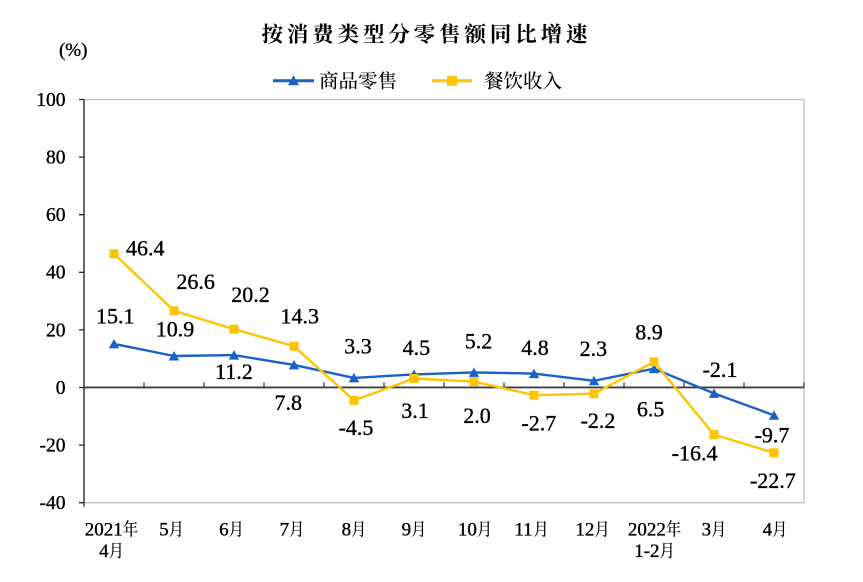 The height and width of the screenshot is (582, 863). What do you see at coordinates (234, 371) in the screenshot?
I see `svg-text: 11.2` at bounding box center [234, 371].